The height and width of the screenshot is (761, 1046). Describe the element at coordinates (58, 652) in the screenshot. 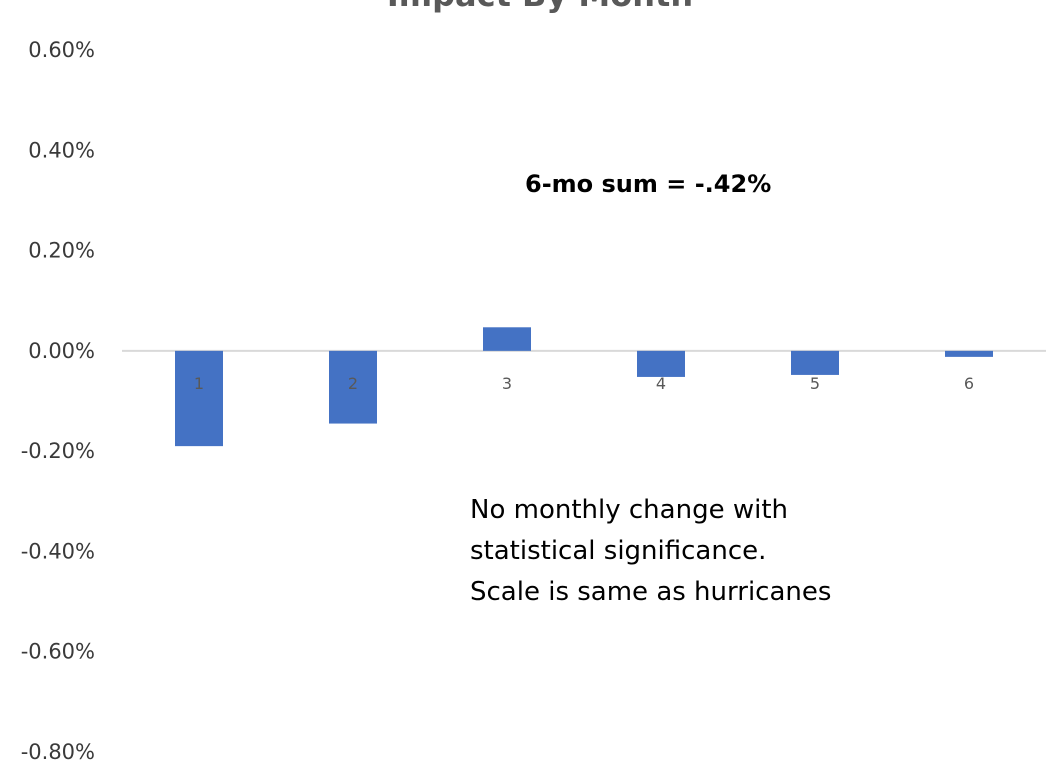

I see `y-tick-label: -0.60%` at that location.